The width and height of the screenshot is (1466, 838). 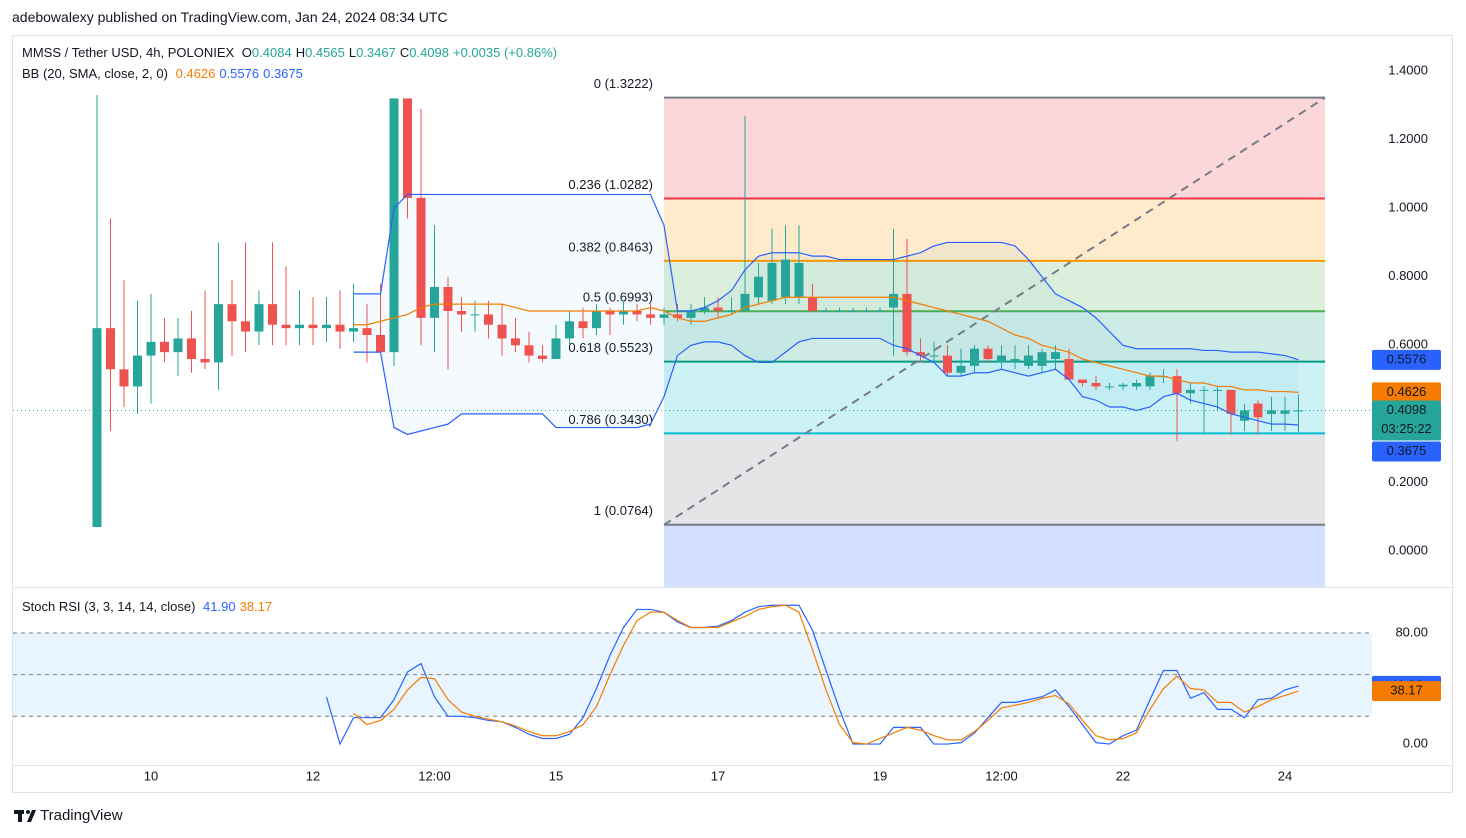 I want to click on y-tick-label: 0.6000, so click(x=1408, y=344).